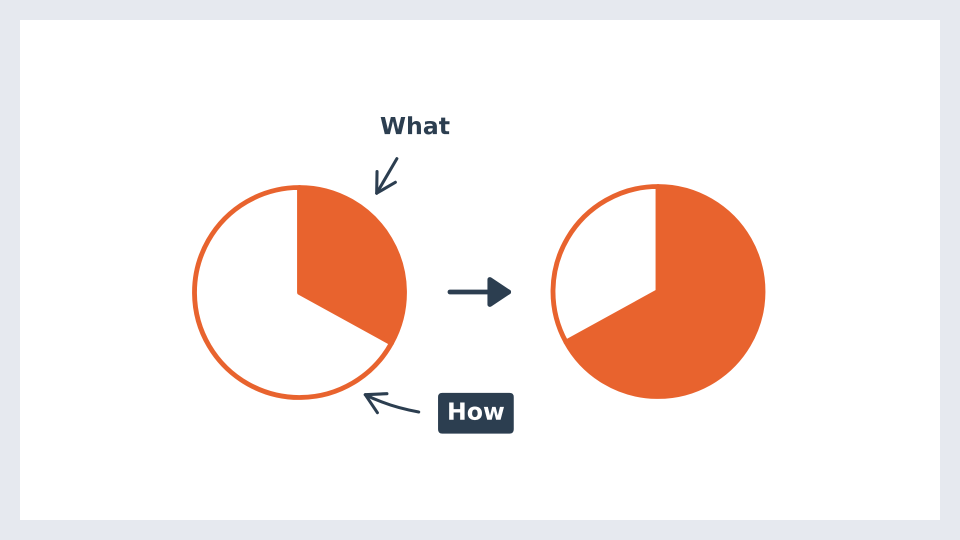 This screenshot has width=960, height=540. Describe the element at coordinates (415, 125) in the screenshot. I see `text: What` at that location.